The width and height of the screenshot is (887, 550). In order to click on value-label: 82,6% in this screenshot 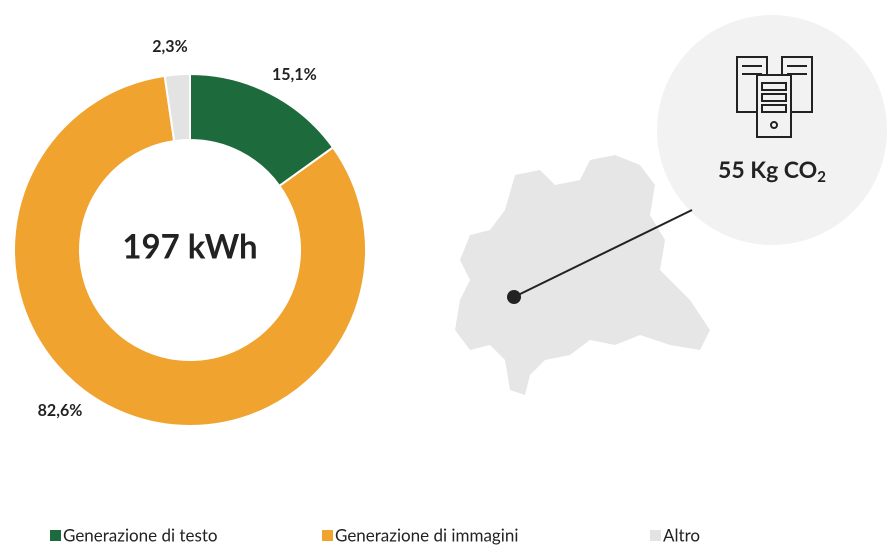, I will do `click(60, 410)`.